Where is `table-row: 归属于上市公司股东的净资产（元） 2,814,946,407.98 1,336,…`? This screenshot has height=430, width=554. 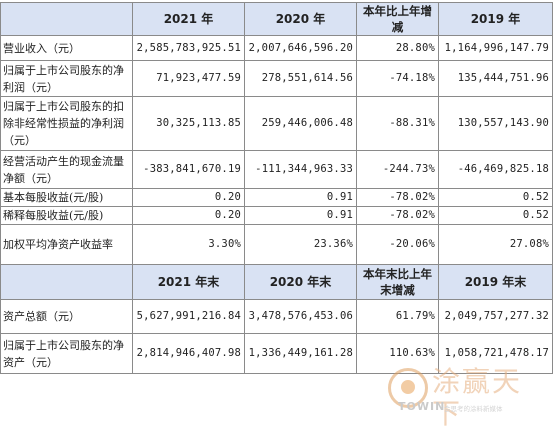
table-row: 归属于上市公司股东的净资产（元） 2,814,946,407.98 1,336,… is located at coordinates (276, 353).